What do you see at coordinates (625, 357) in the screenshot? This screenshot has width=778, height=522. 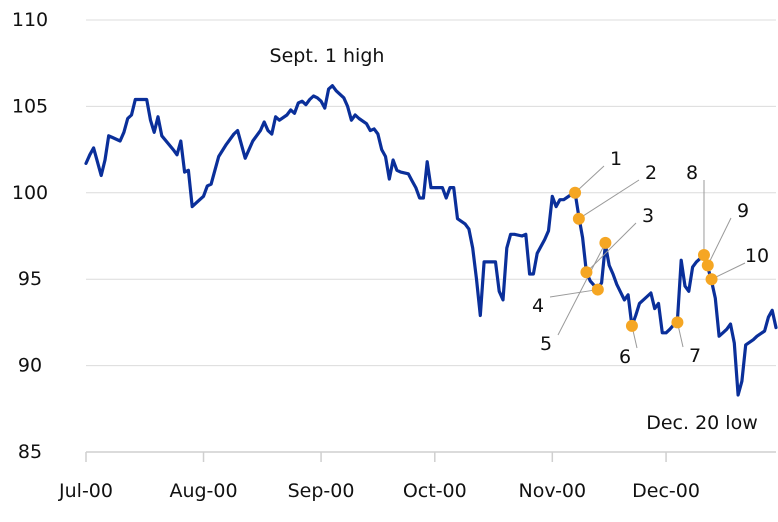 I see `marker-label: 6` at bounding box center [625, 357].